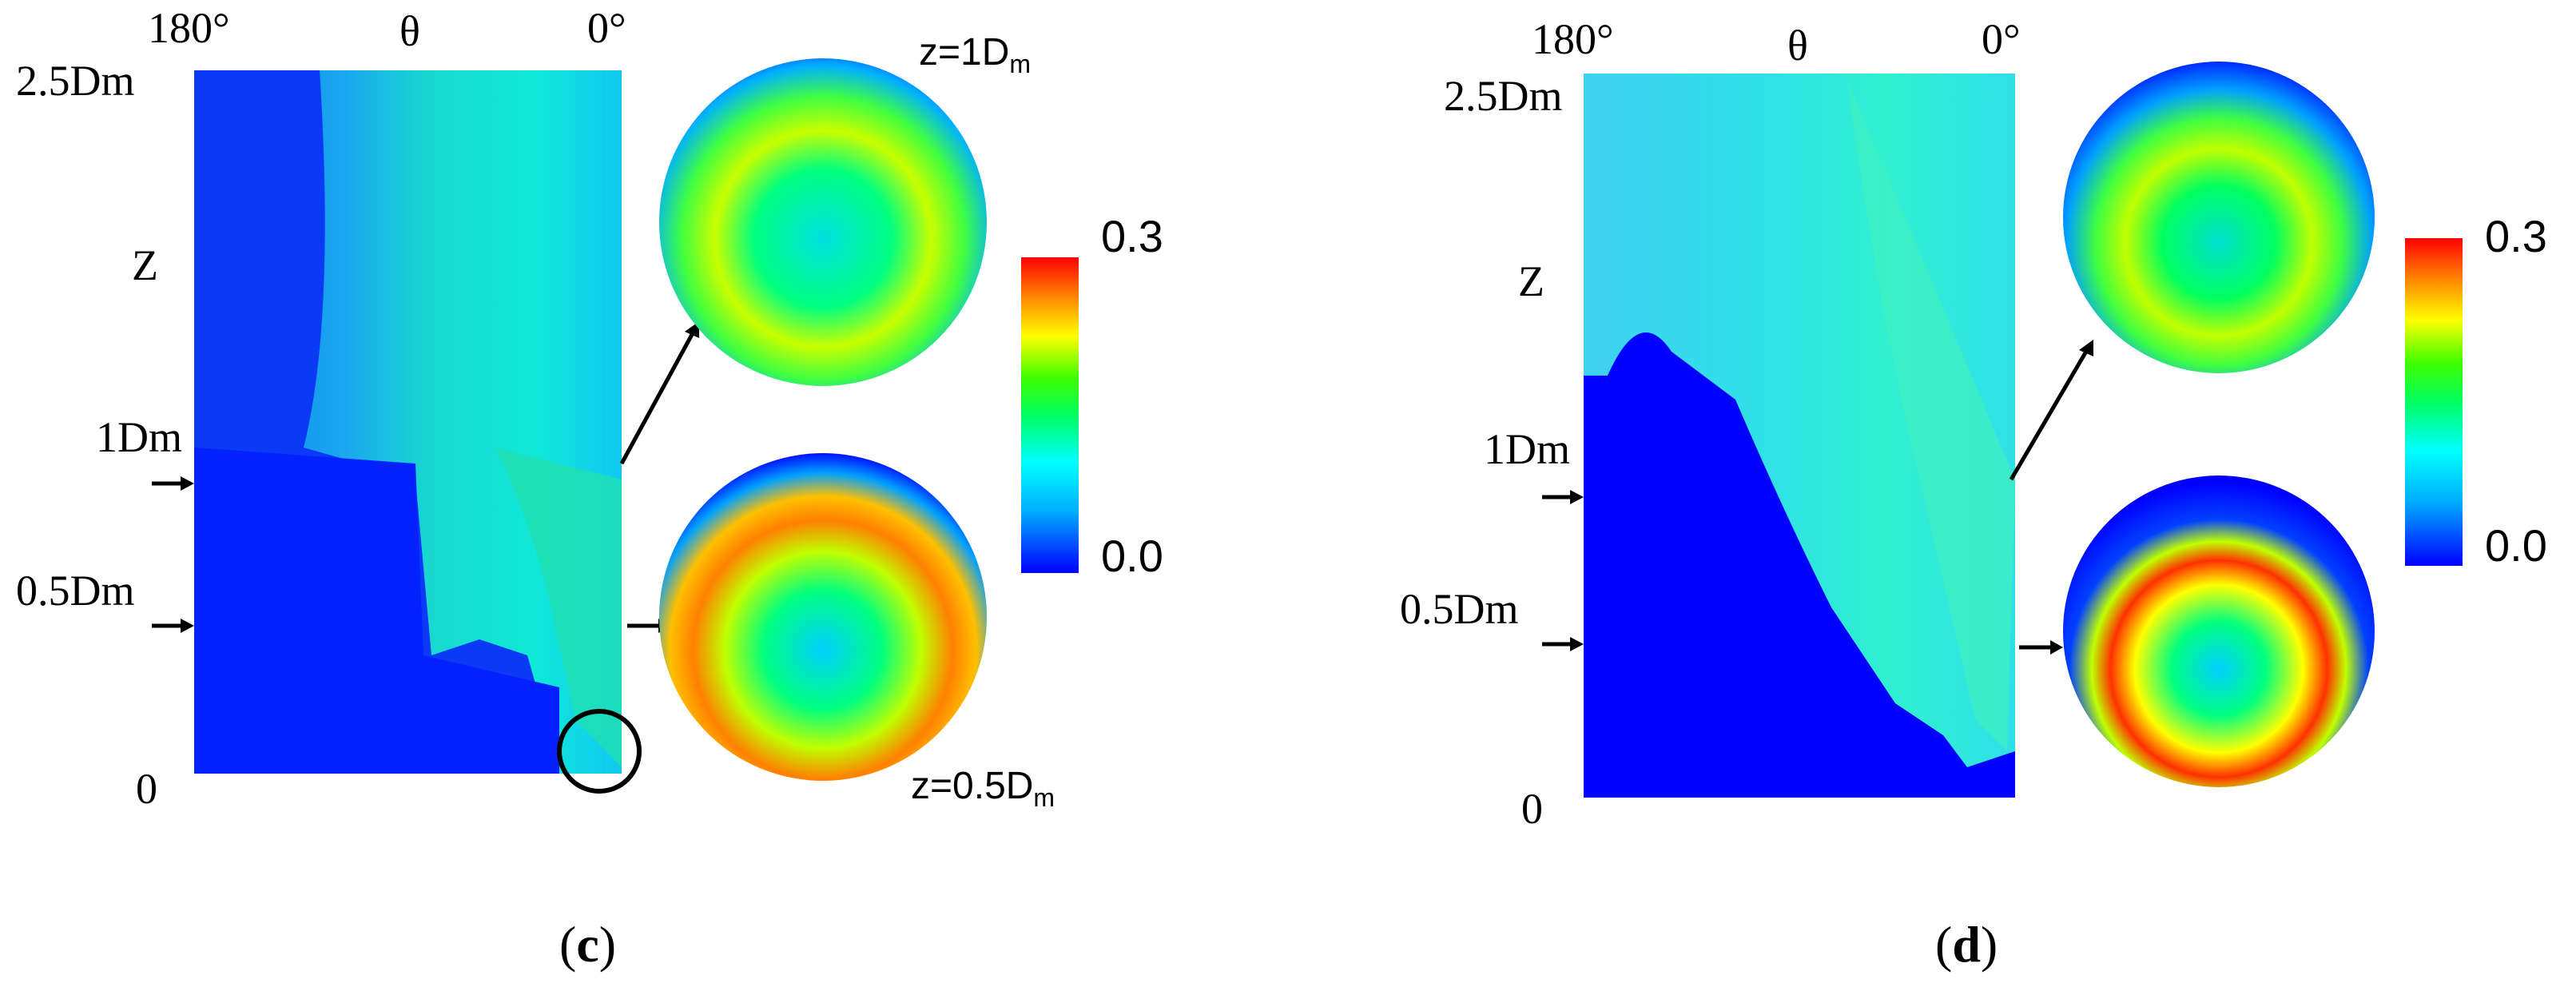  Describe the element at coordinates (1531, 281) in the screenshot. I see `z-axis-label-d: Z` at that location.